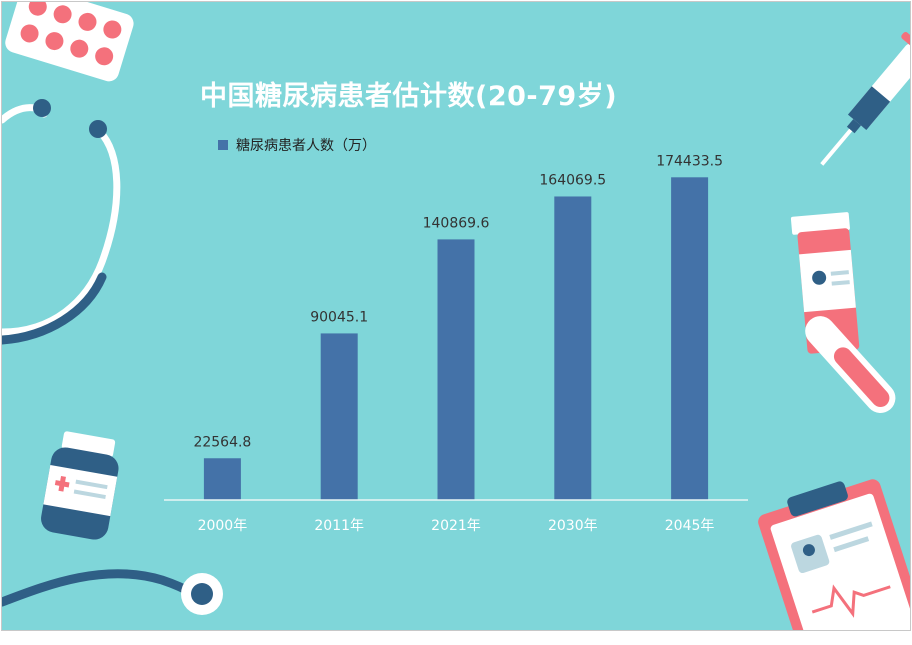  Describe the element at coordinates (306, 146) in the screenshot. I see `legend-label: 糖尿病患者人数（万）` at that location.